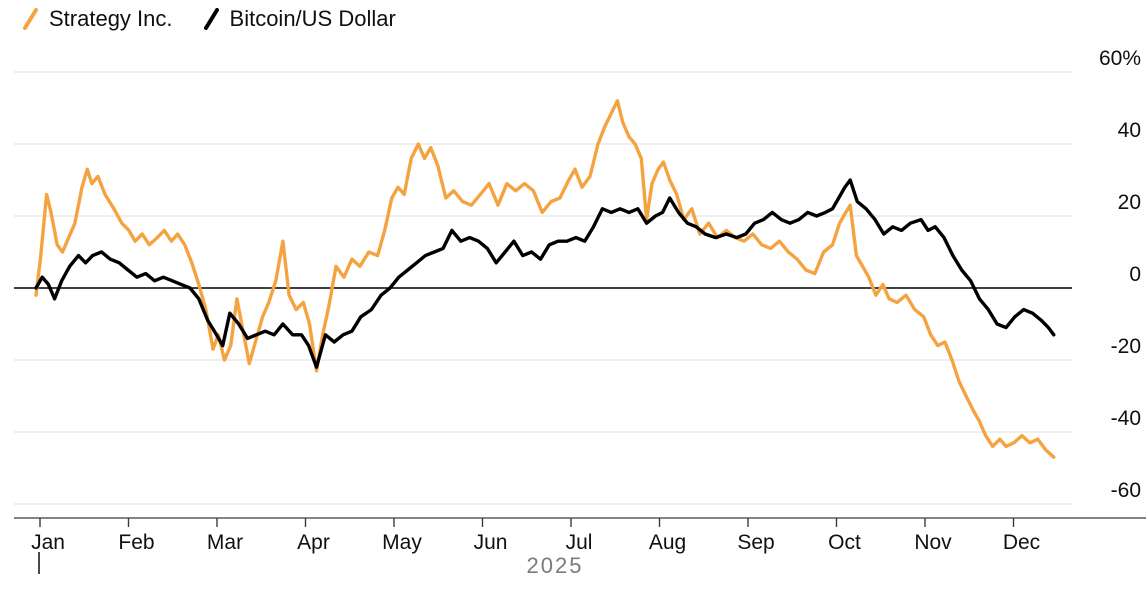  Describe the element at coordinates (1129, 202) in the screenshot. I see `y-axis-label: 20` at that location.